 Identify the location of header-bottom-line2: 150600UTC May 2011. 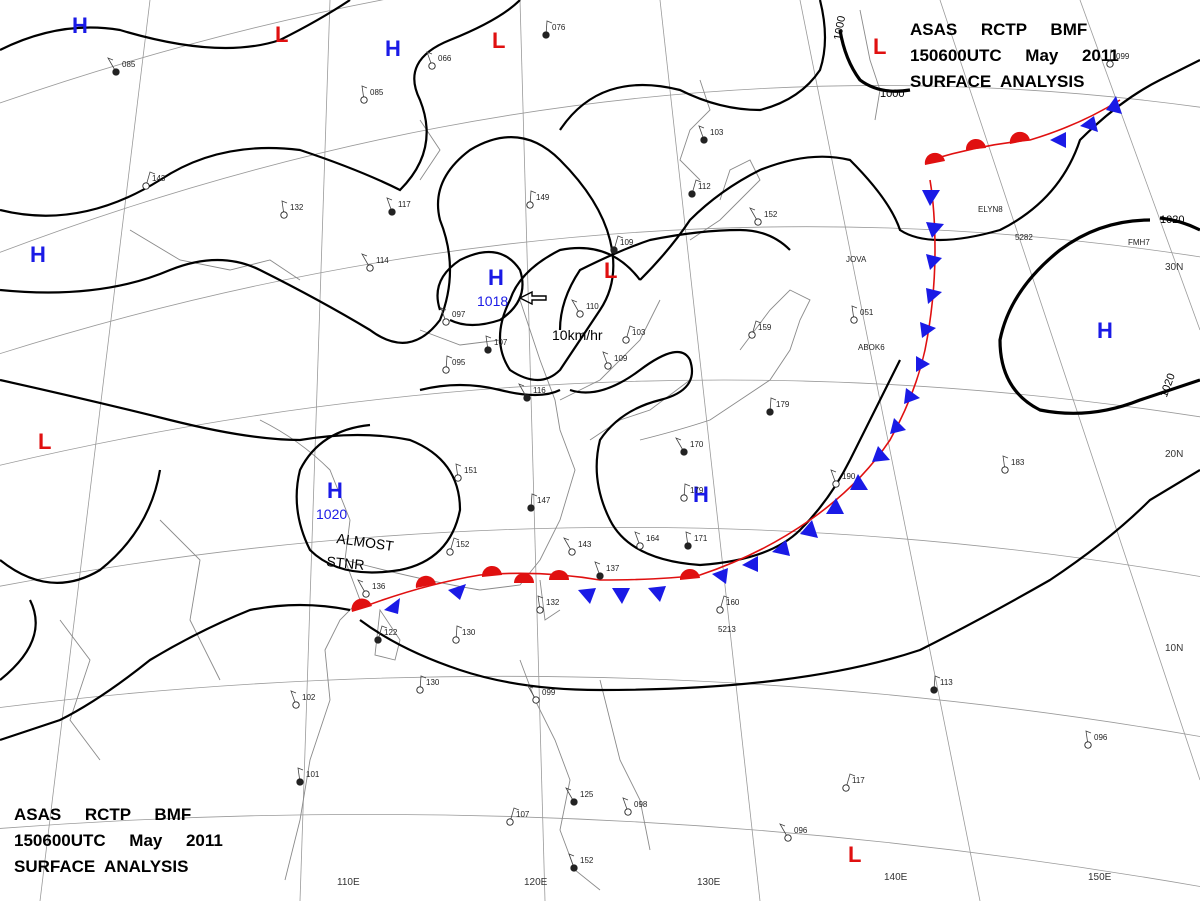
(118, 840).